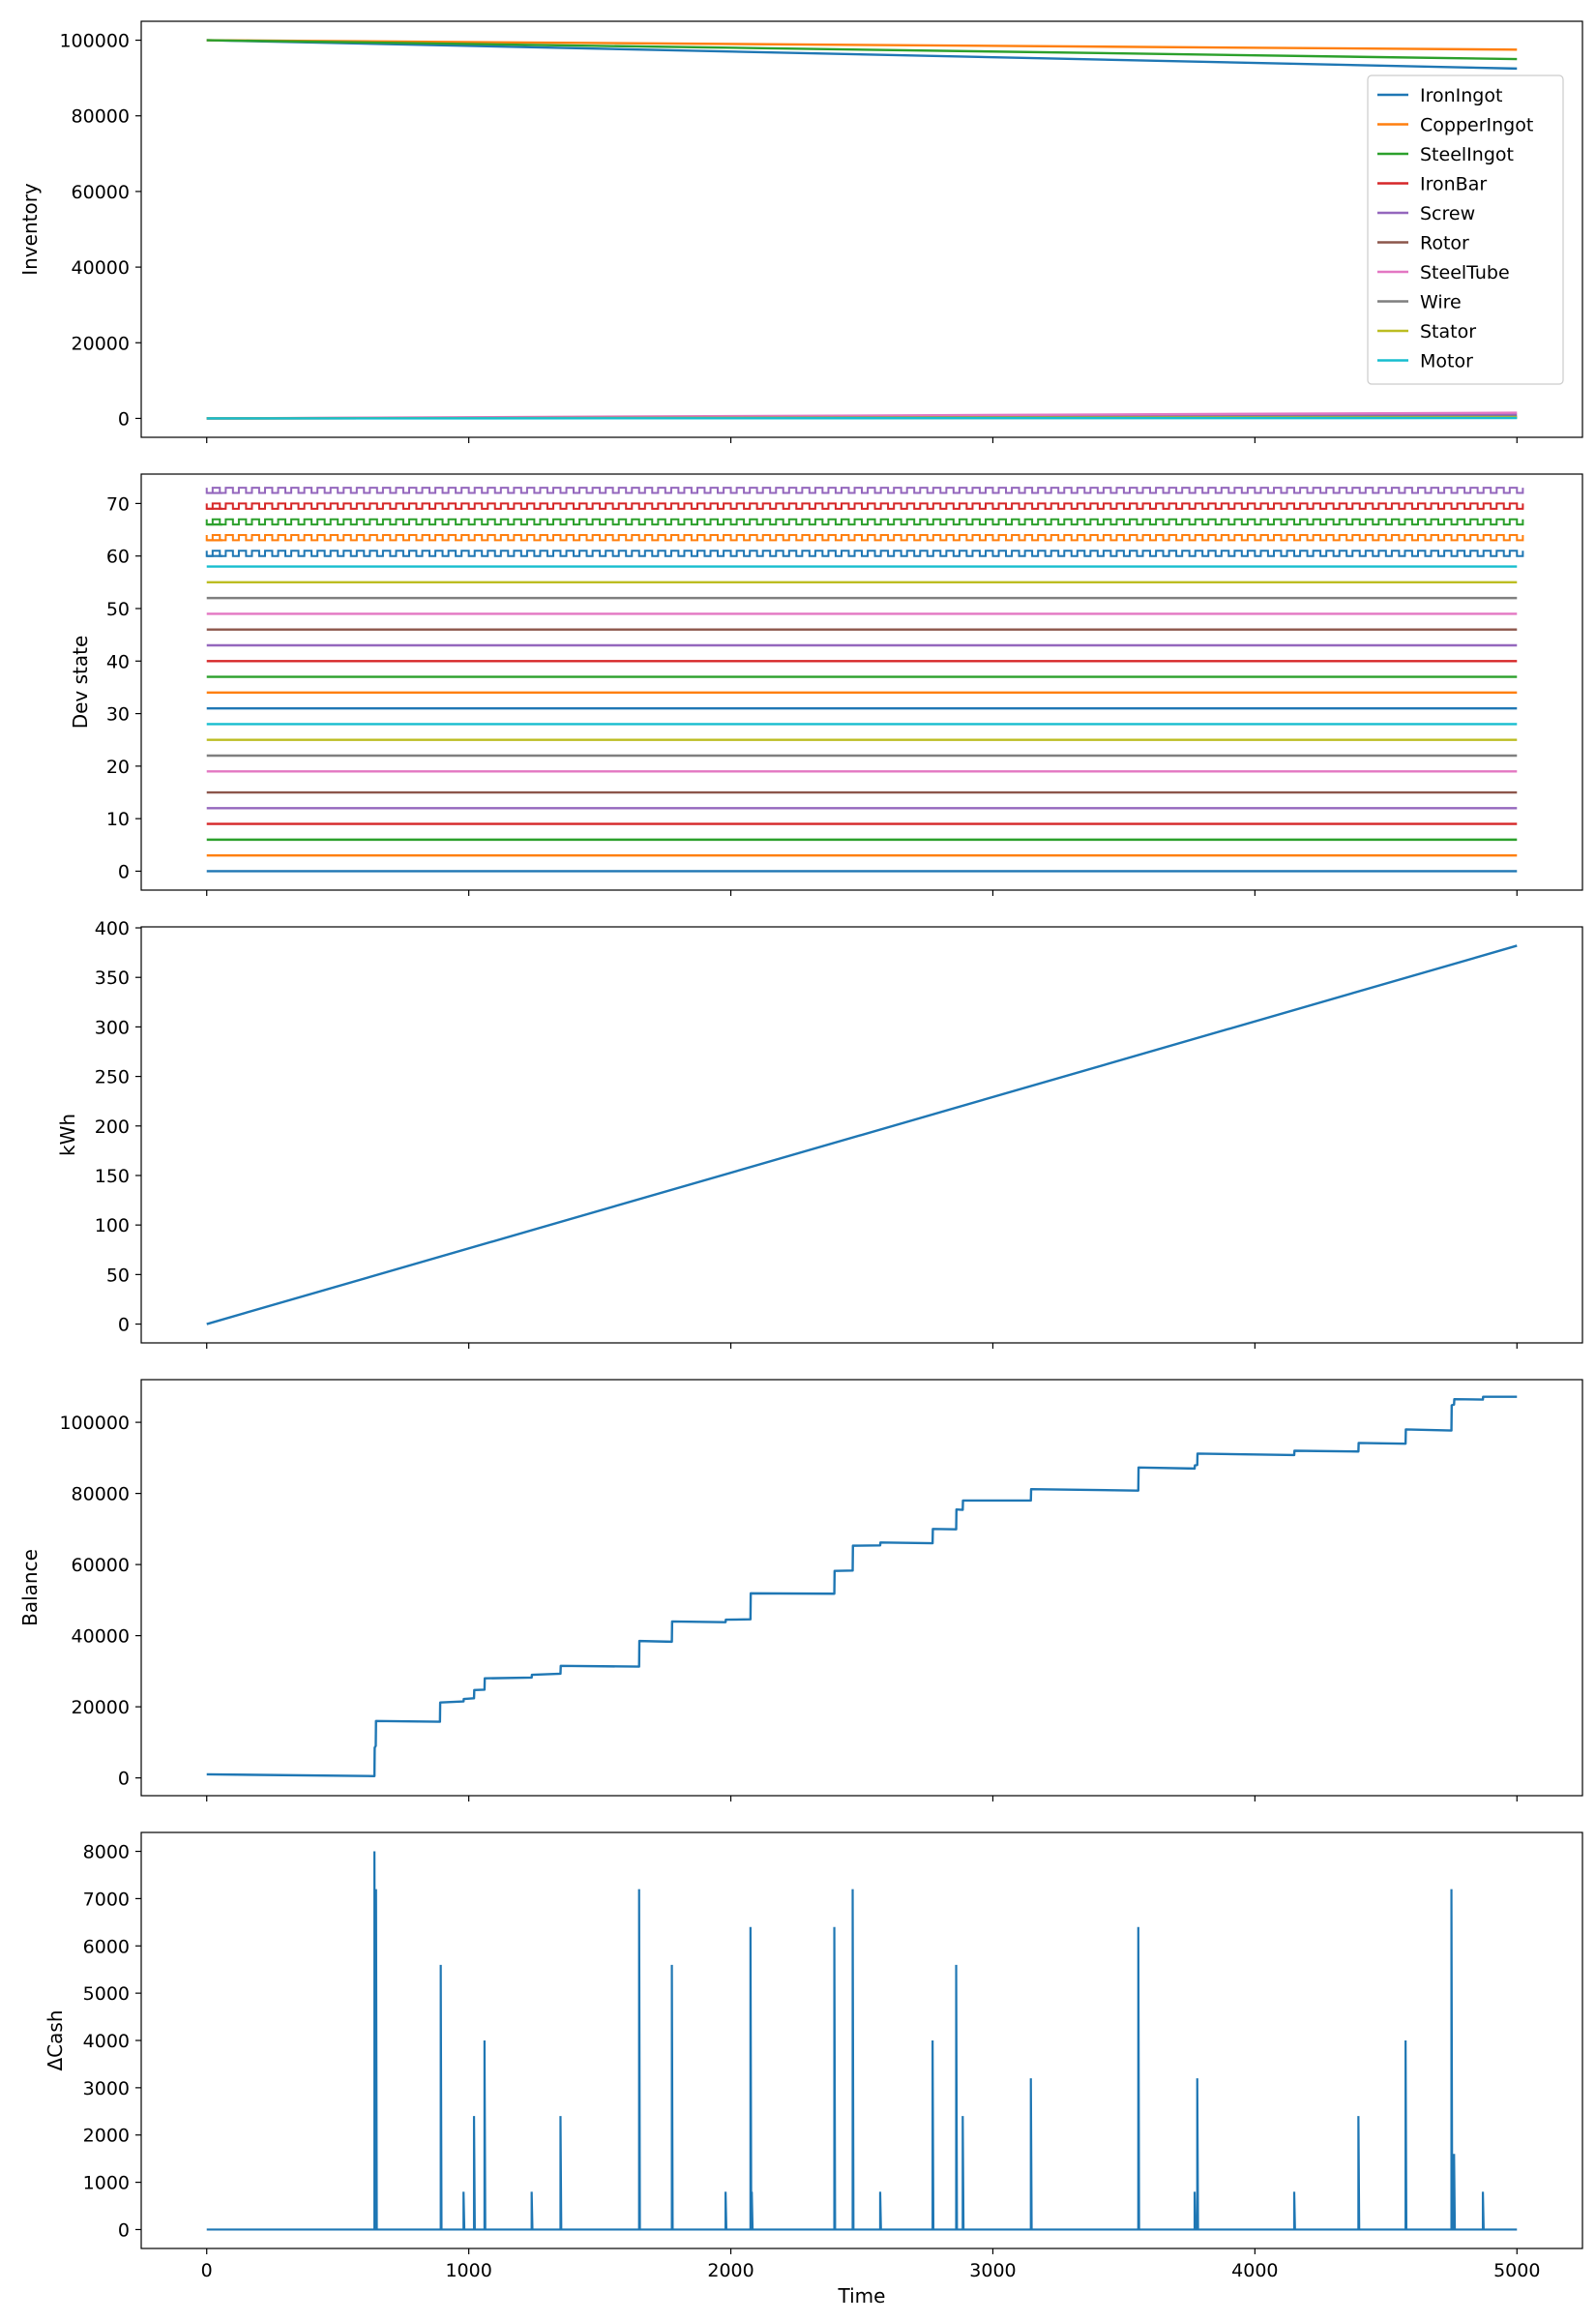  I want to click on y-tick-label: 250, so click(112, 1077).